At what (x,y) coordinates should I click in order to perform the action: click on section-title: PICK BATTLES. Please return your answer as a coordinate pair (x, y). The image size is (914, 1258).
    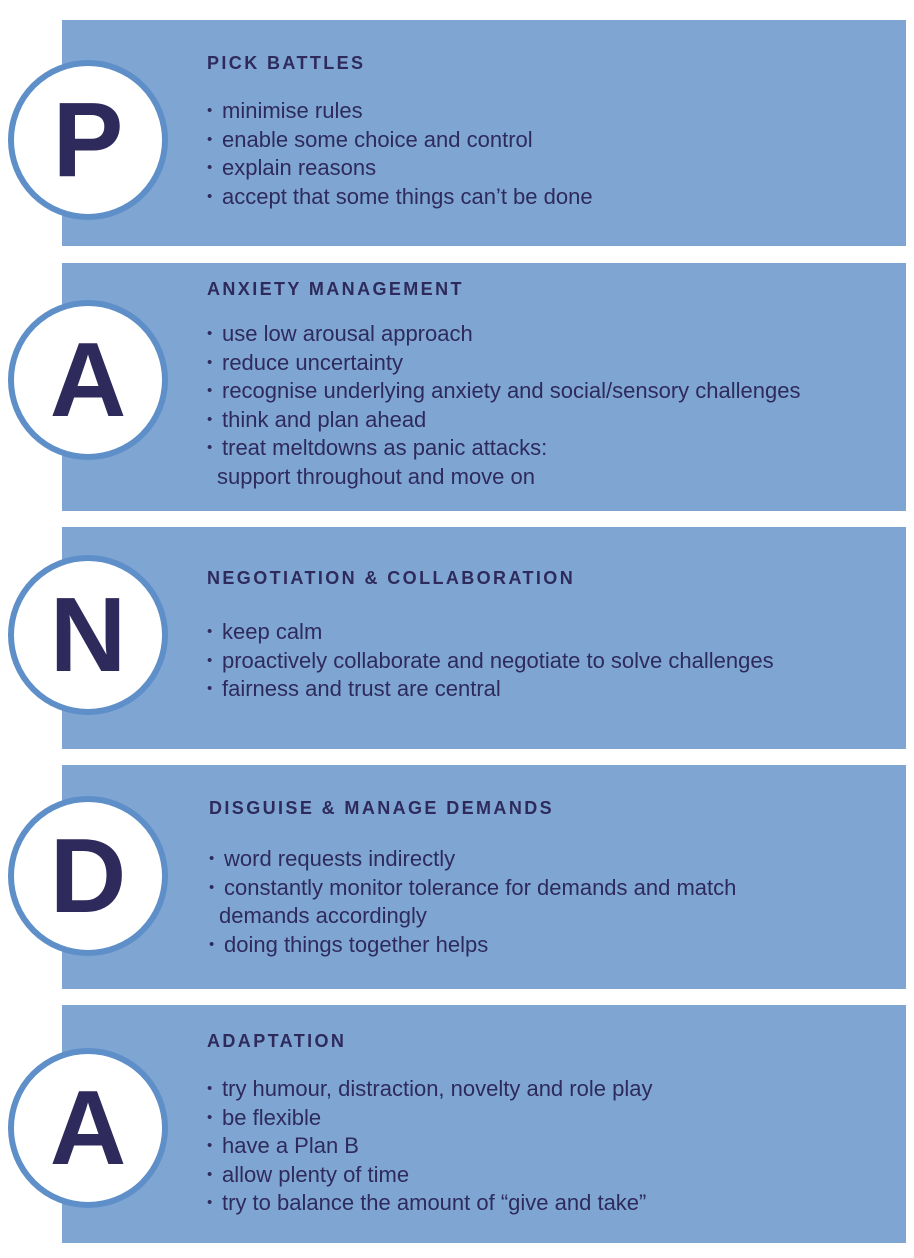
    Looking at the image, I should click on (286, 63).